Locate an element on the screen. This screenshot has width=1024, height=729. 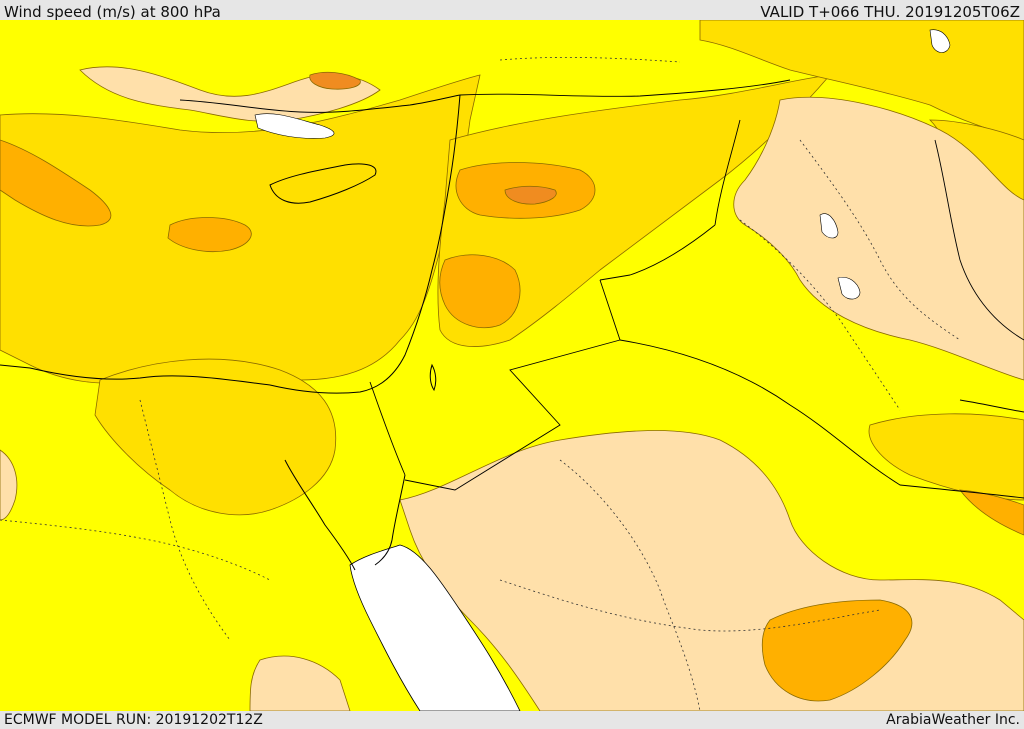
map-title: Wind speed (m/s) at 800 hPa is located at coordinates (112, 12).